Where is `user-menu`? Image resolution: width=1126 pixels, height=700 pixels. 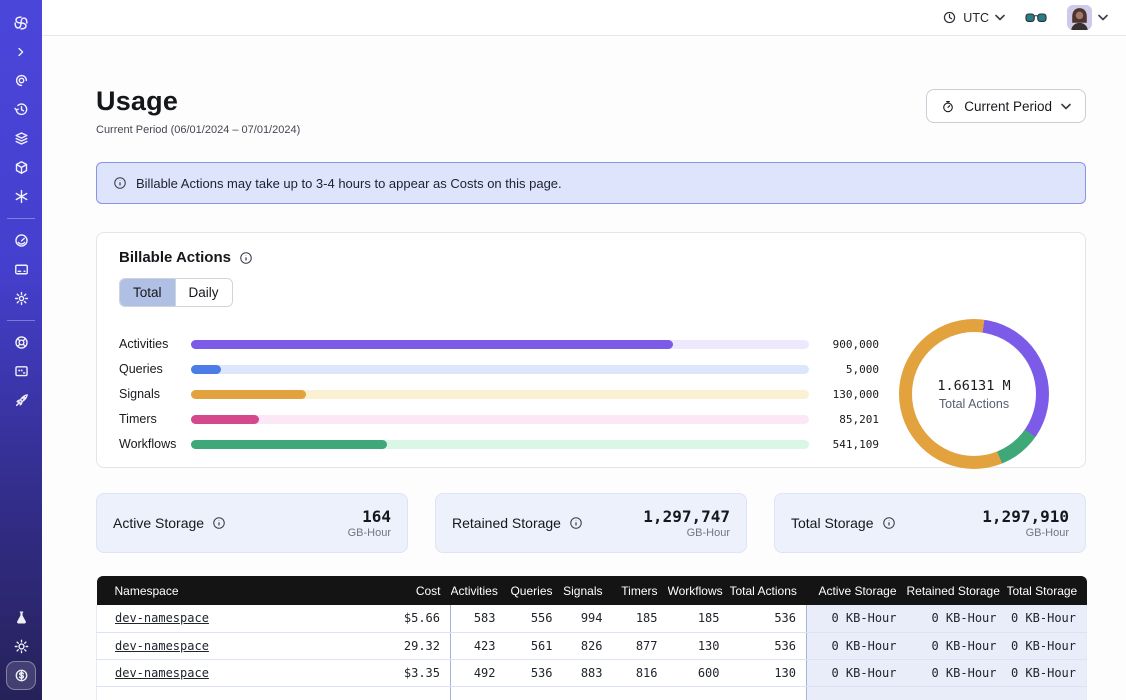 user-menu is located at coordinates (1087, 17).